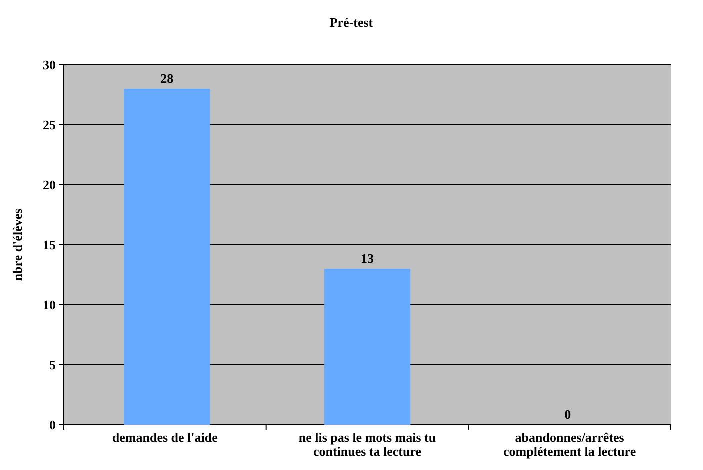  Describe the element at coordinates (367, 444) in the screenshot. I see `x-tick-label: ne lis pas le mots mais tu continues ta lecture` at that location.